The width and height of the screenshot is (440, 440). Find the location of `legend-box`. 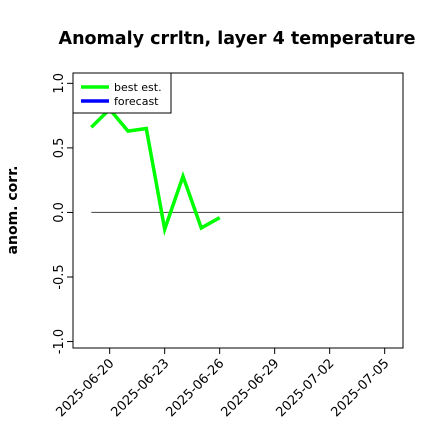

legend-box is located at coordinates (122, 93).